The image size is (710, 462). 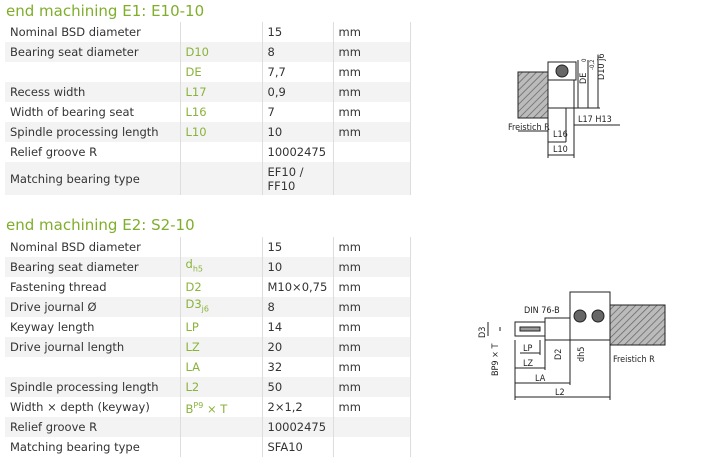 I want to click on symbol-cell: L16, so click(x=221, y=112).